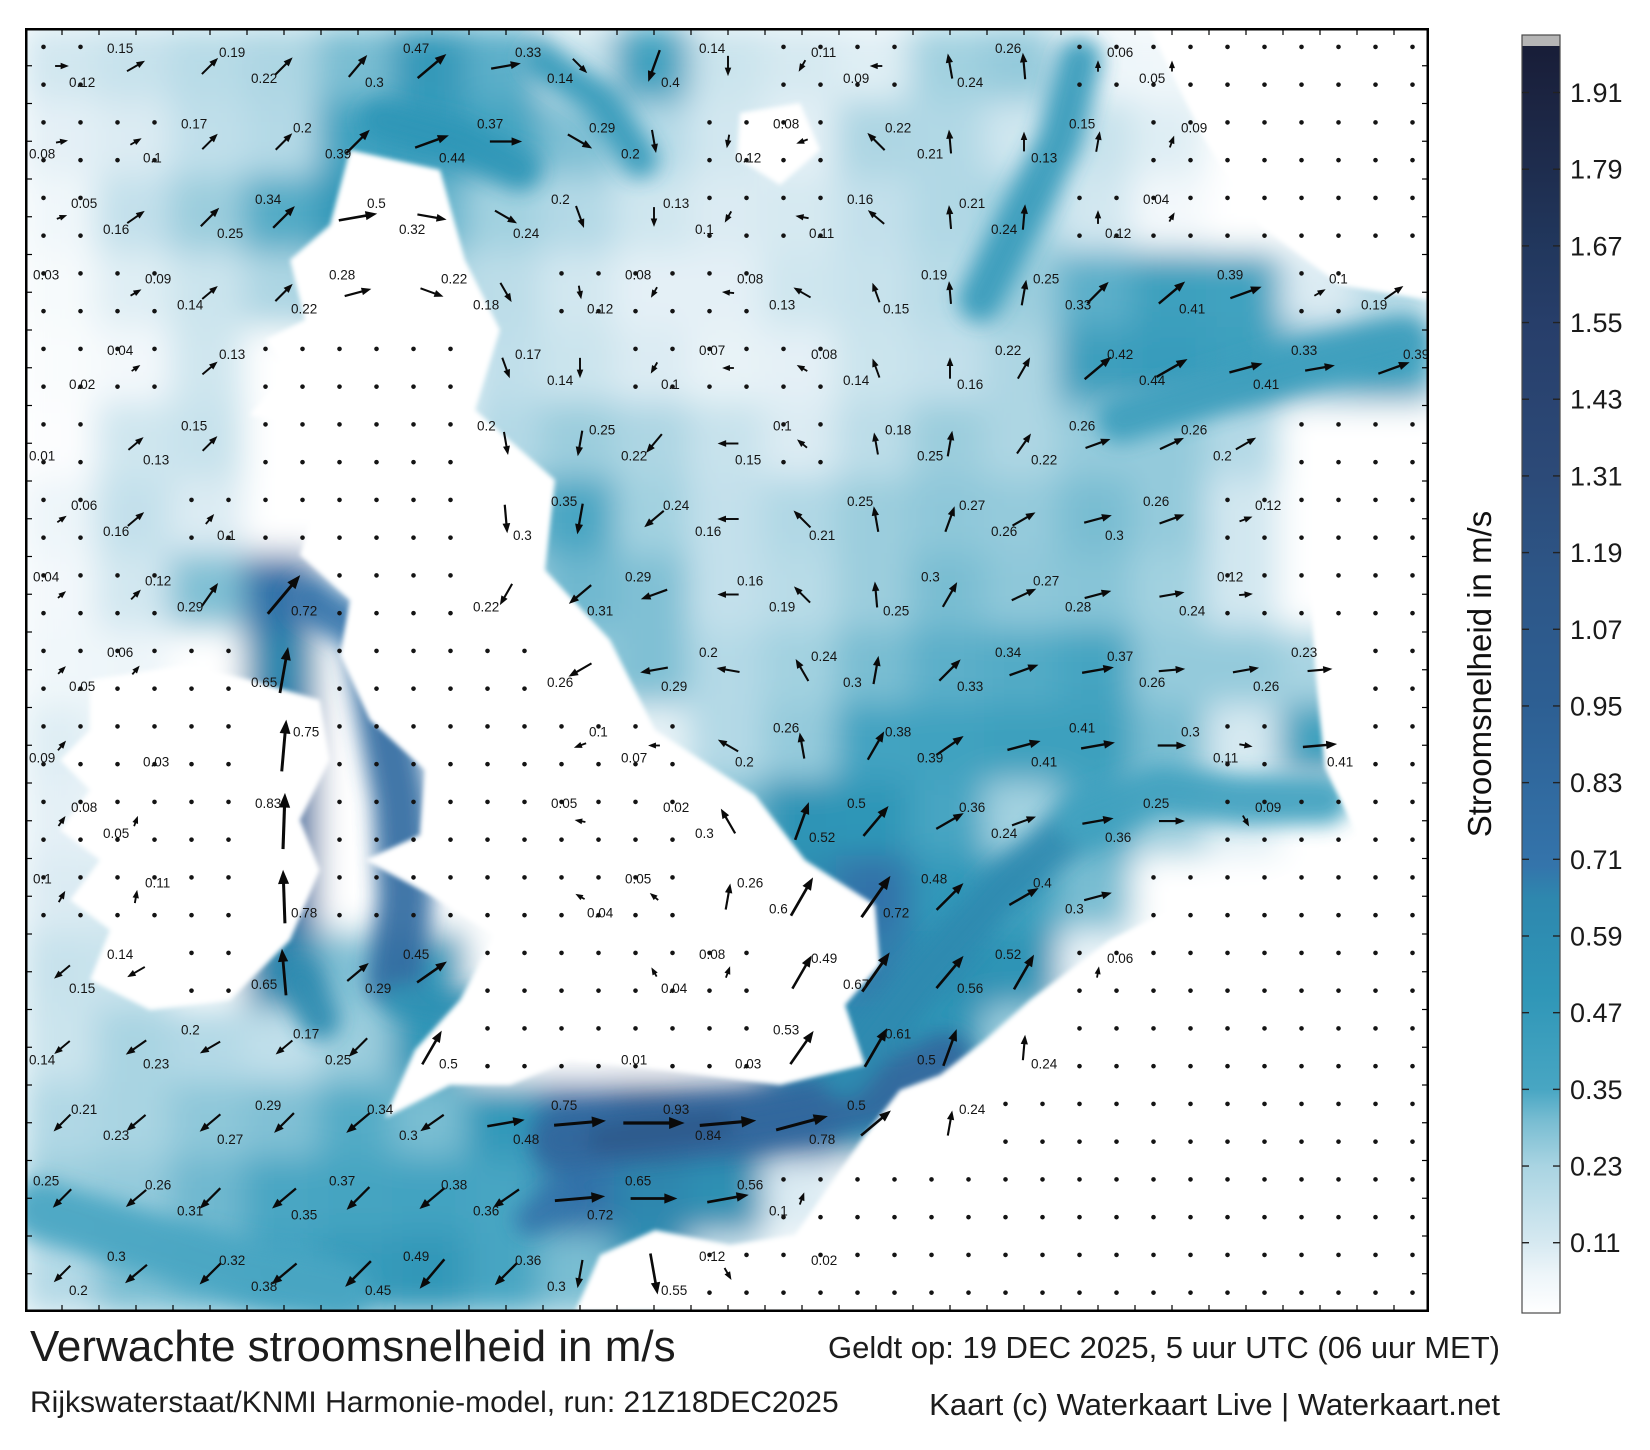  Describe the element at coordinates (380, 1109) in the screenshot. I see `speed-label: 0.34` at that location.